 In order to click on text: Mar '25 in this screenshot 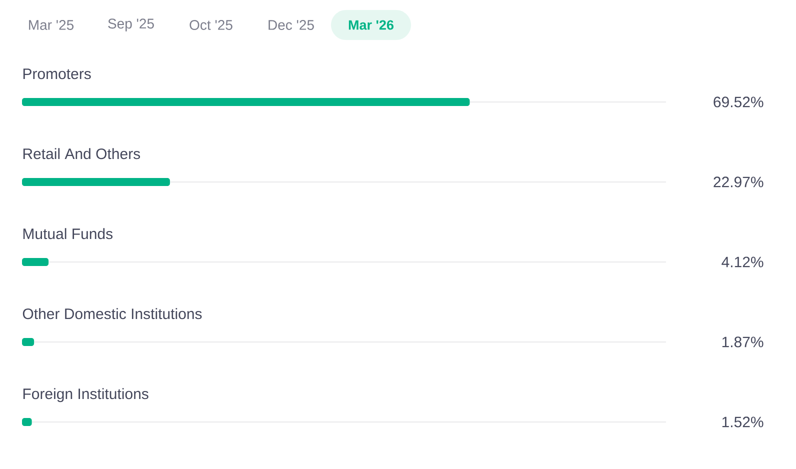, I will do `click(51, 25)`.